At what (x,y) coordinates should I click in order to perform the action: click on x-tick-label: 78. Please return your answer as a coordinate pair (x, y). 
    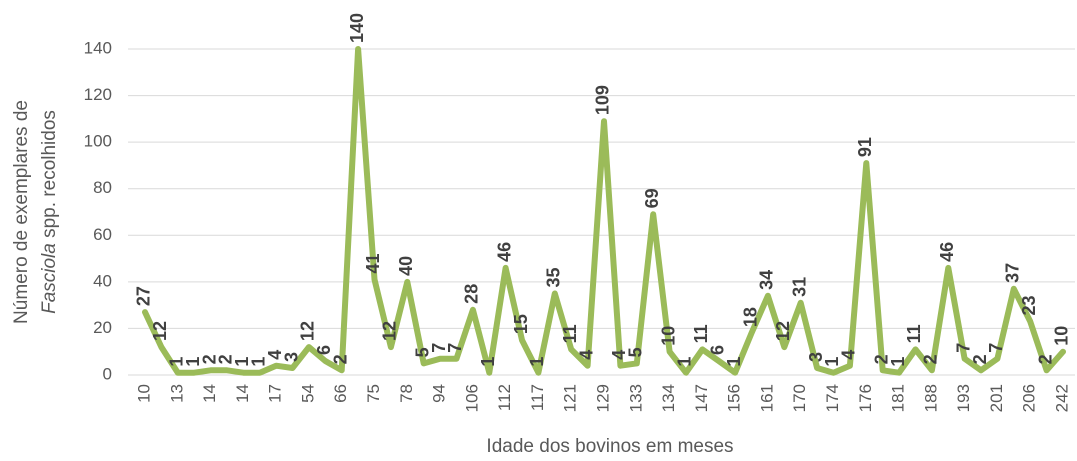
    Looking at the image, I should click on (406, 393).